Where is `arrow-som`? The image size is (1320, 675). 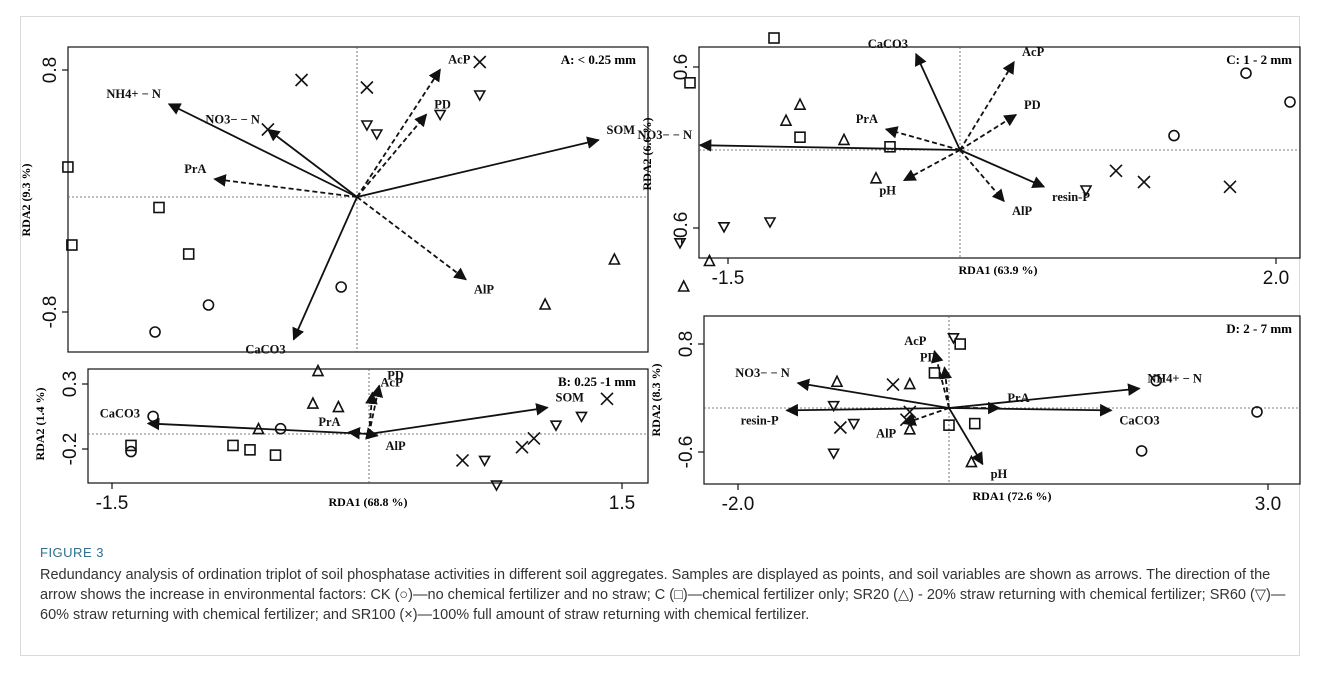
arrow-som is located at coordinates (458, 419).